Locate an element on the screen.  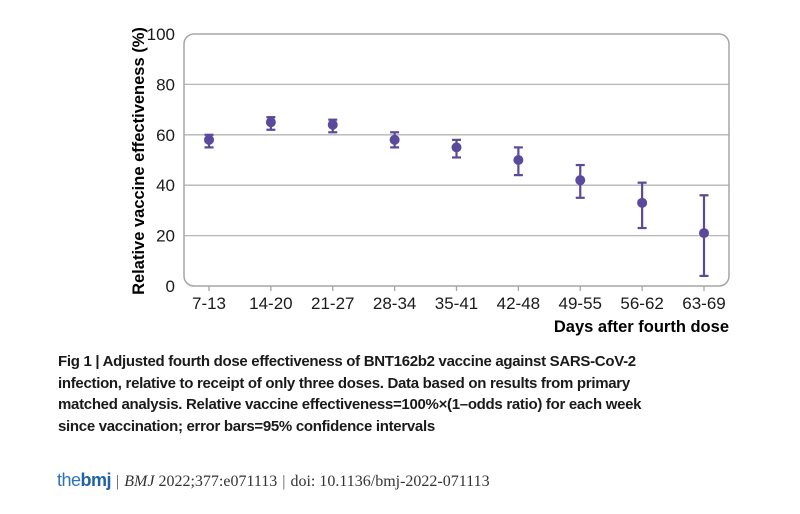
y-tick-label: 40 is located at coordinates (165, 185).